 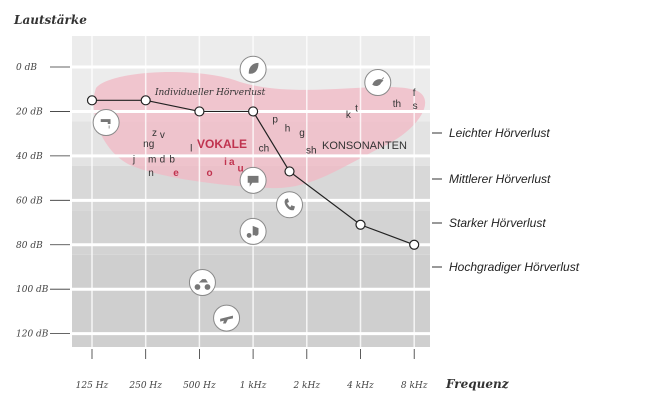 I want to click on leaf-icon, so click(x=253, y=69).